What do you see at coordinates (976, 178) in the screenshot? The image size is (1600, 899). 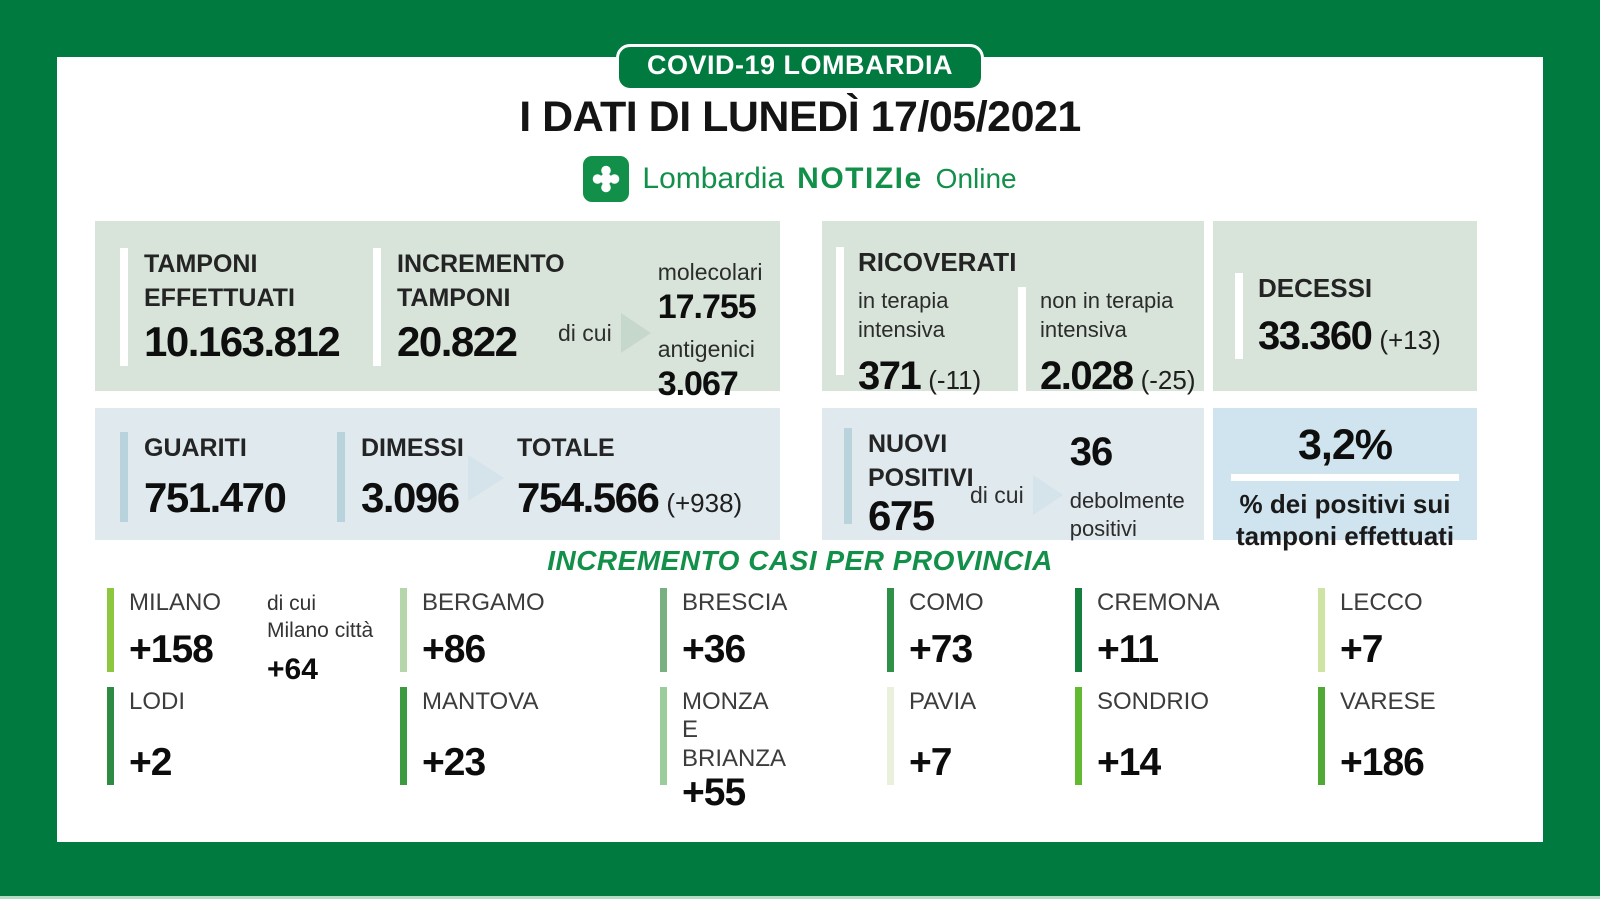 I see `logo-text-online: Online` at bounding box center [976, 178].